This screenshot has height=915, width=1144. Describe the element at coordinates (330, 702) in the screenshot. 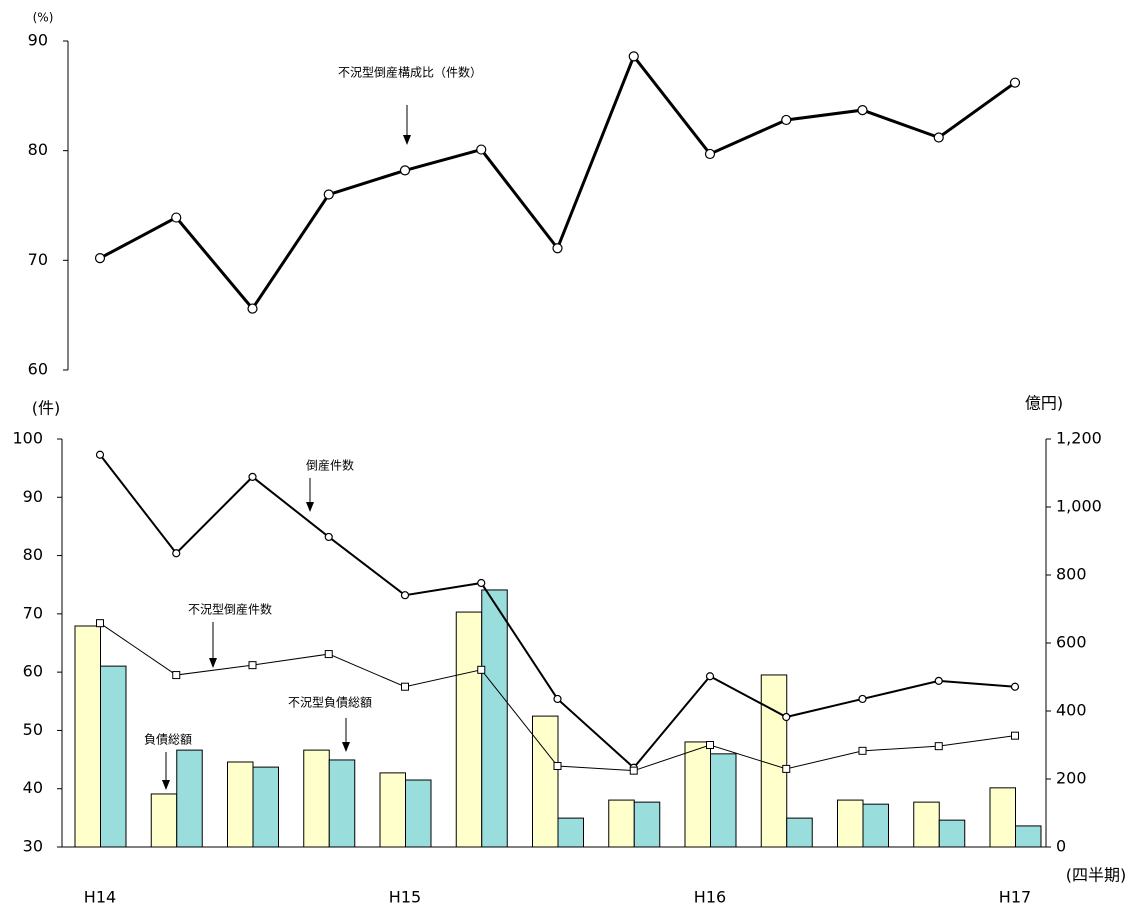

I see `annotation: 不況型負債総額` at that location.